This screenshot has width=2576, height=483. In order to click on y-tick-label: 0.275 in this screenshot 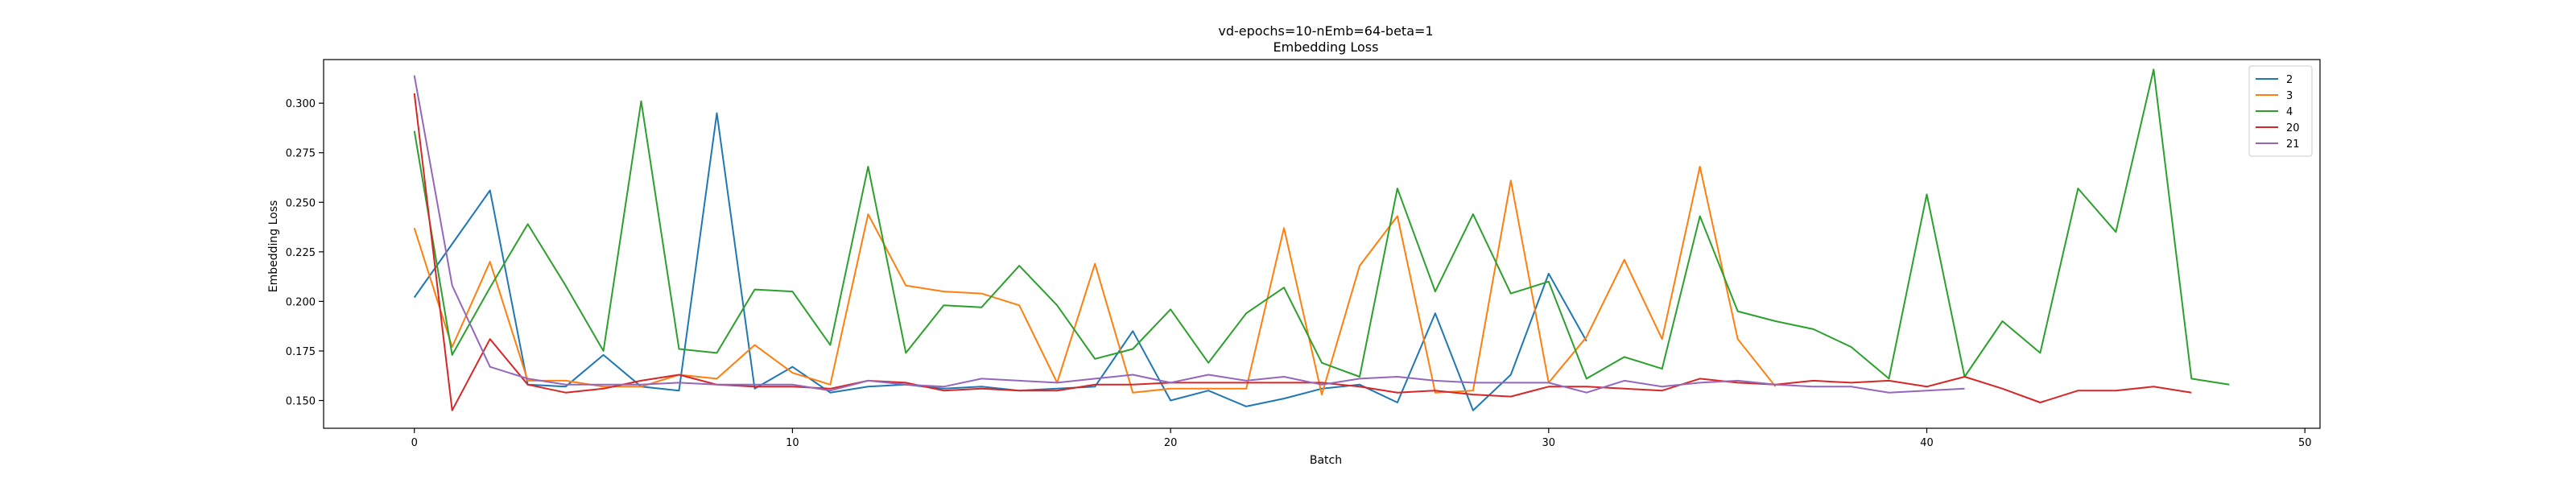, I will do `click(301, 154)`.